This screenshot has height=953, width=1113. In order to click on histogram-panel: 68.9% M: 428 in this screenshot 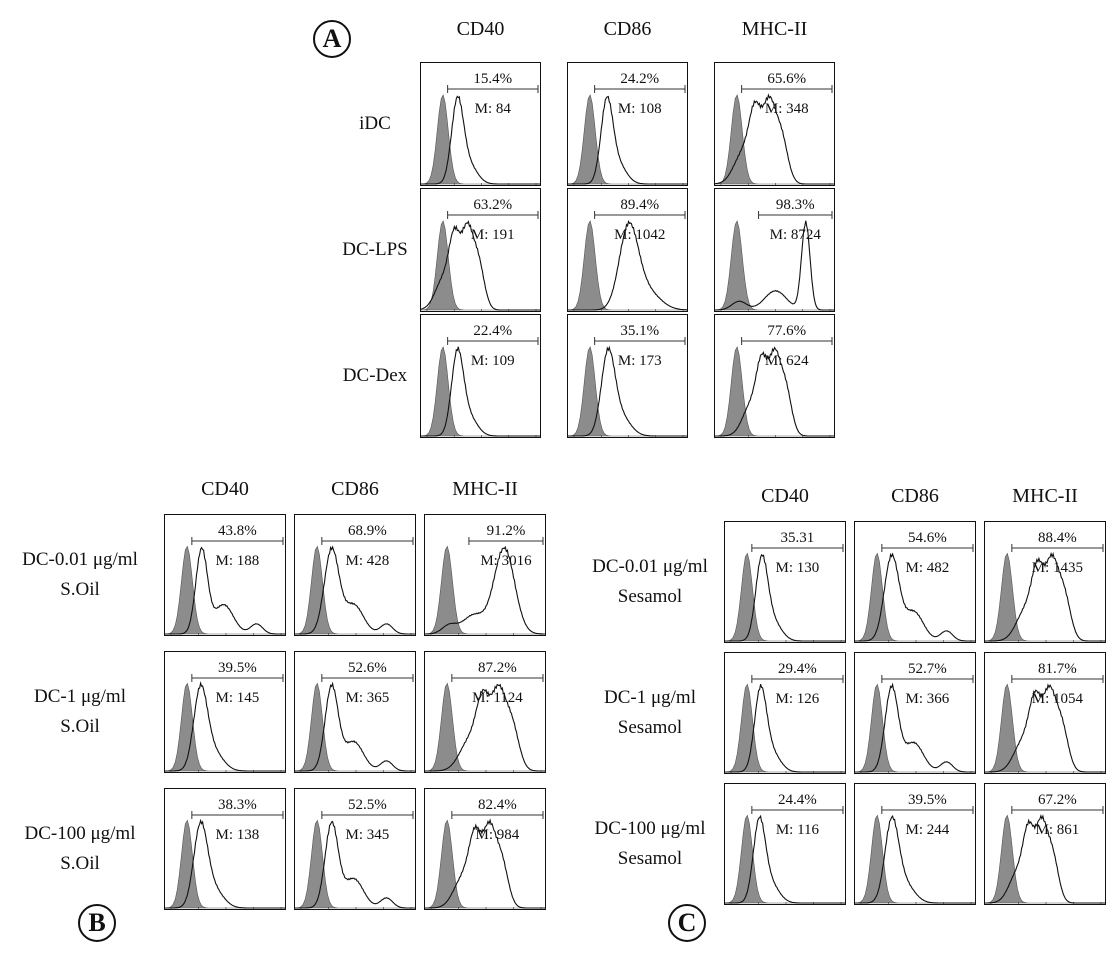, I will do `click(355, 575)`.